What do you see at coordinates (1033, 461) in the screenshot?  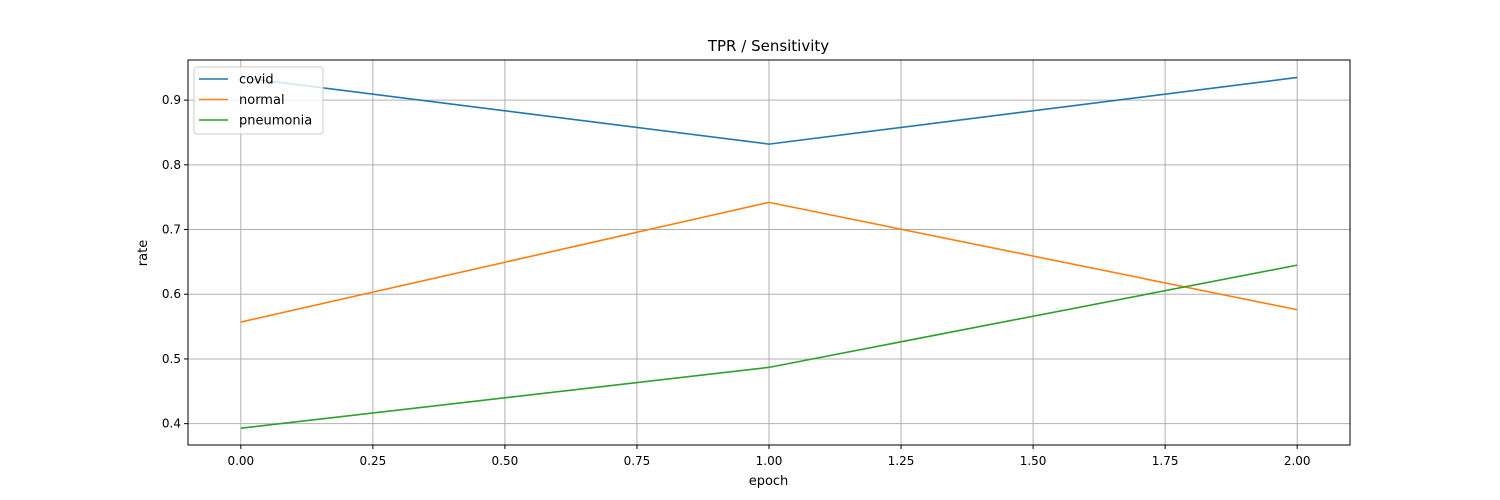 I see `x-tick-label: 1.50` at bounding box center [1033, 461].